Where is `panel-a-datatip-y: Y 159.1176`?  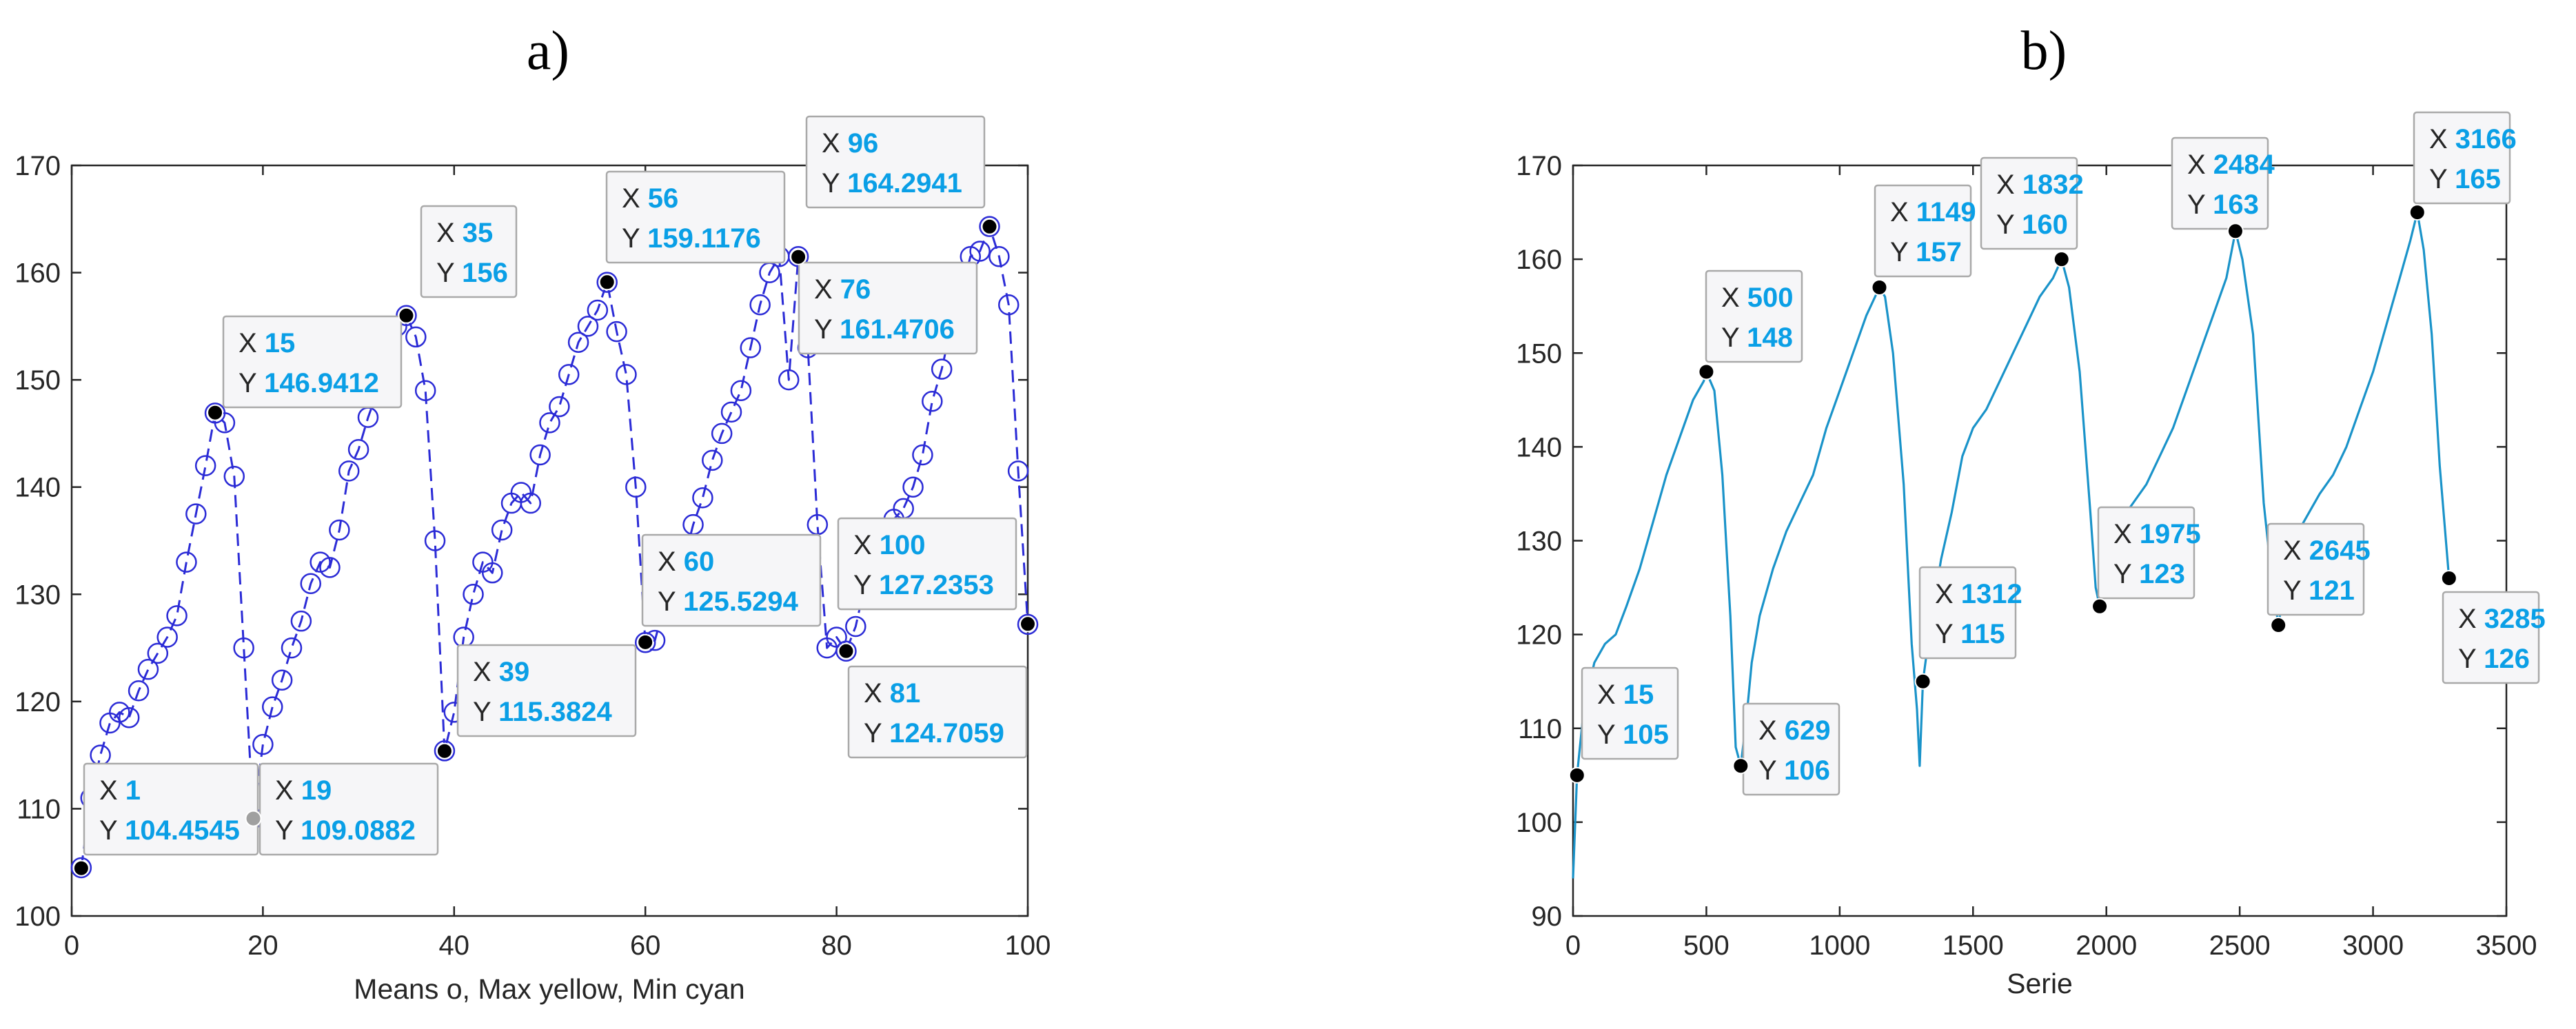 panel-a-datatip-y: Y 159.1176 is located at coordinates (691, 238).